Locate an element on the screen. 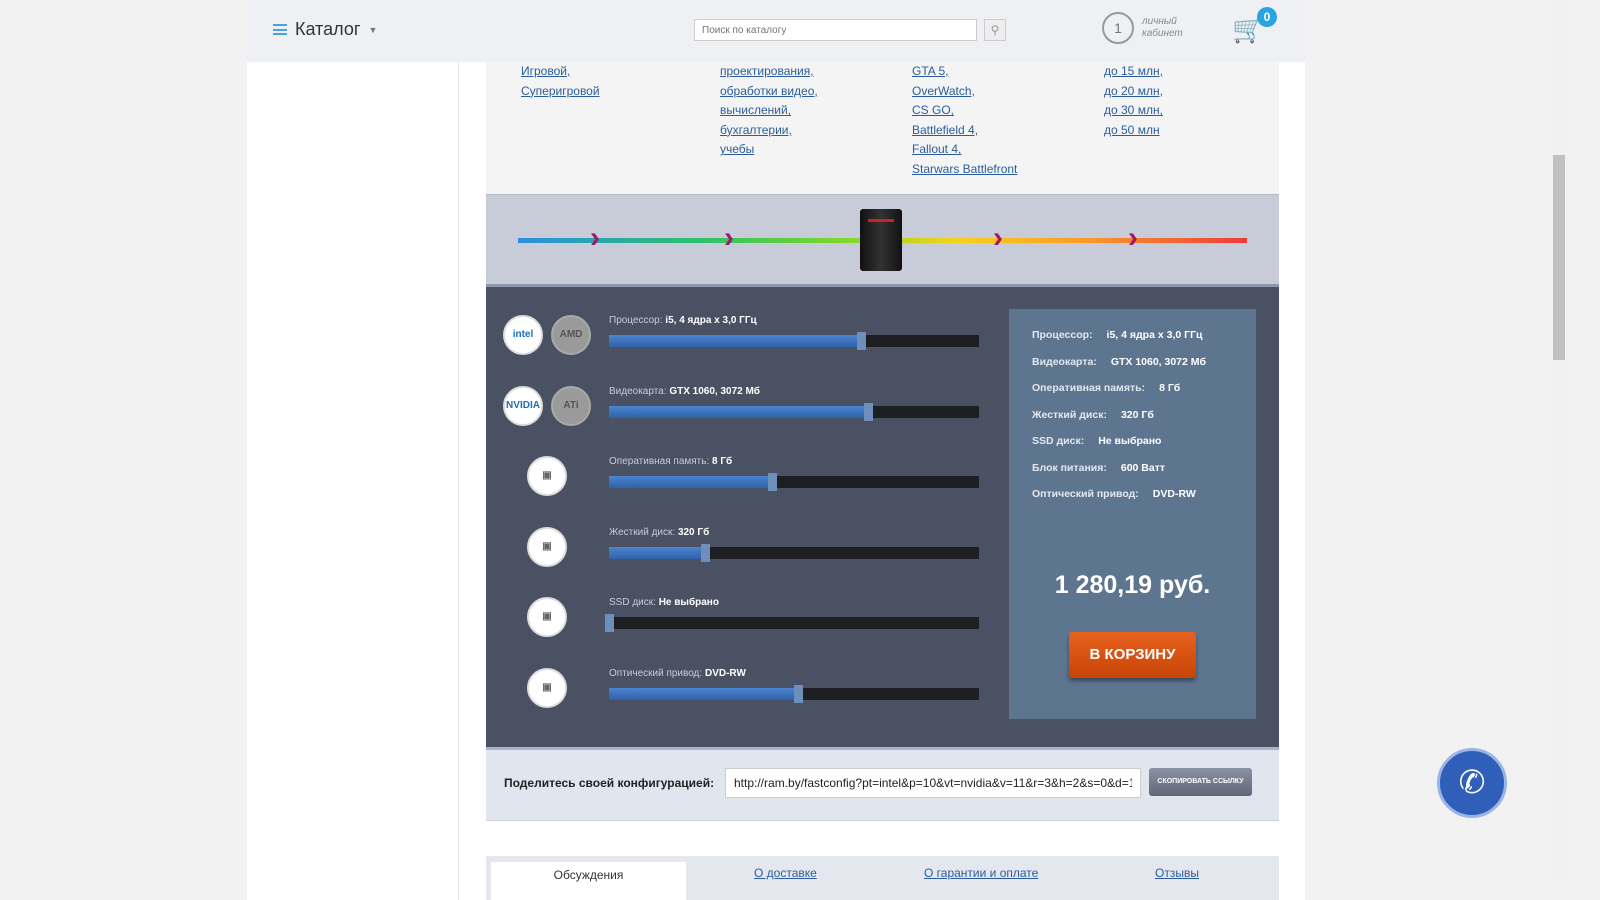  category-link: до 15 млн, is located at coordinates (1133, 71).